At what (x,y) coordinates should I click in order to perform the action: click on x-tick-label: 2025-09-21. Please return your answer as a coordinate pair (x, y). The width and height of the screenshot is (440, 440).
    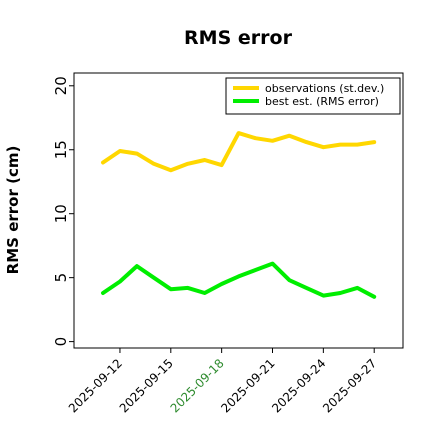
    Looking at the image, I should click on (247, 385).